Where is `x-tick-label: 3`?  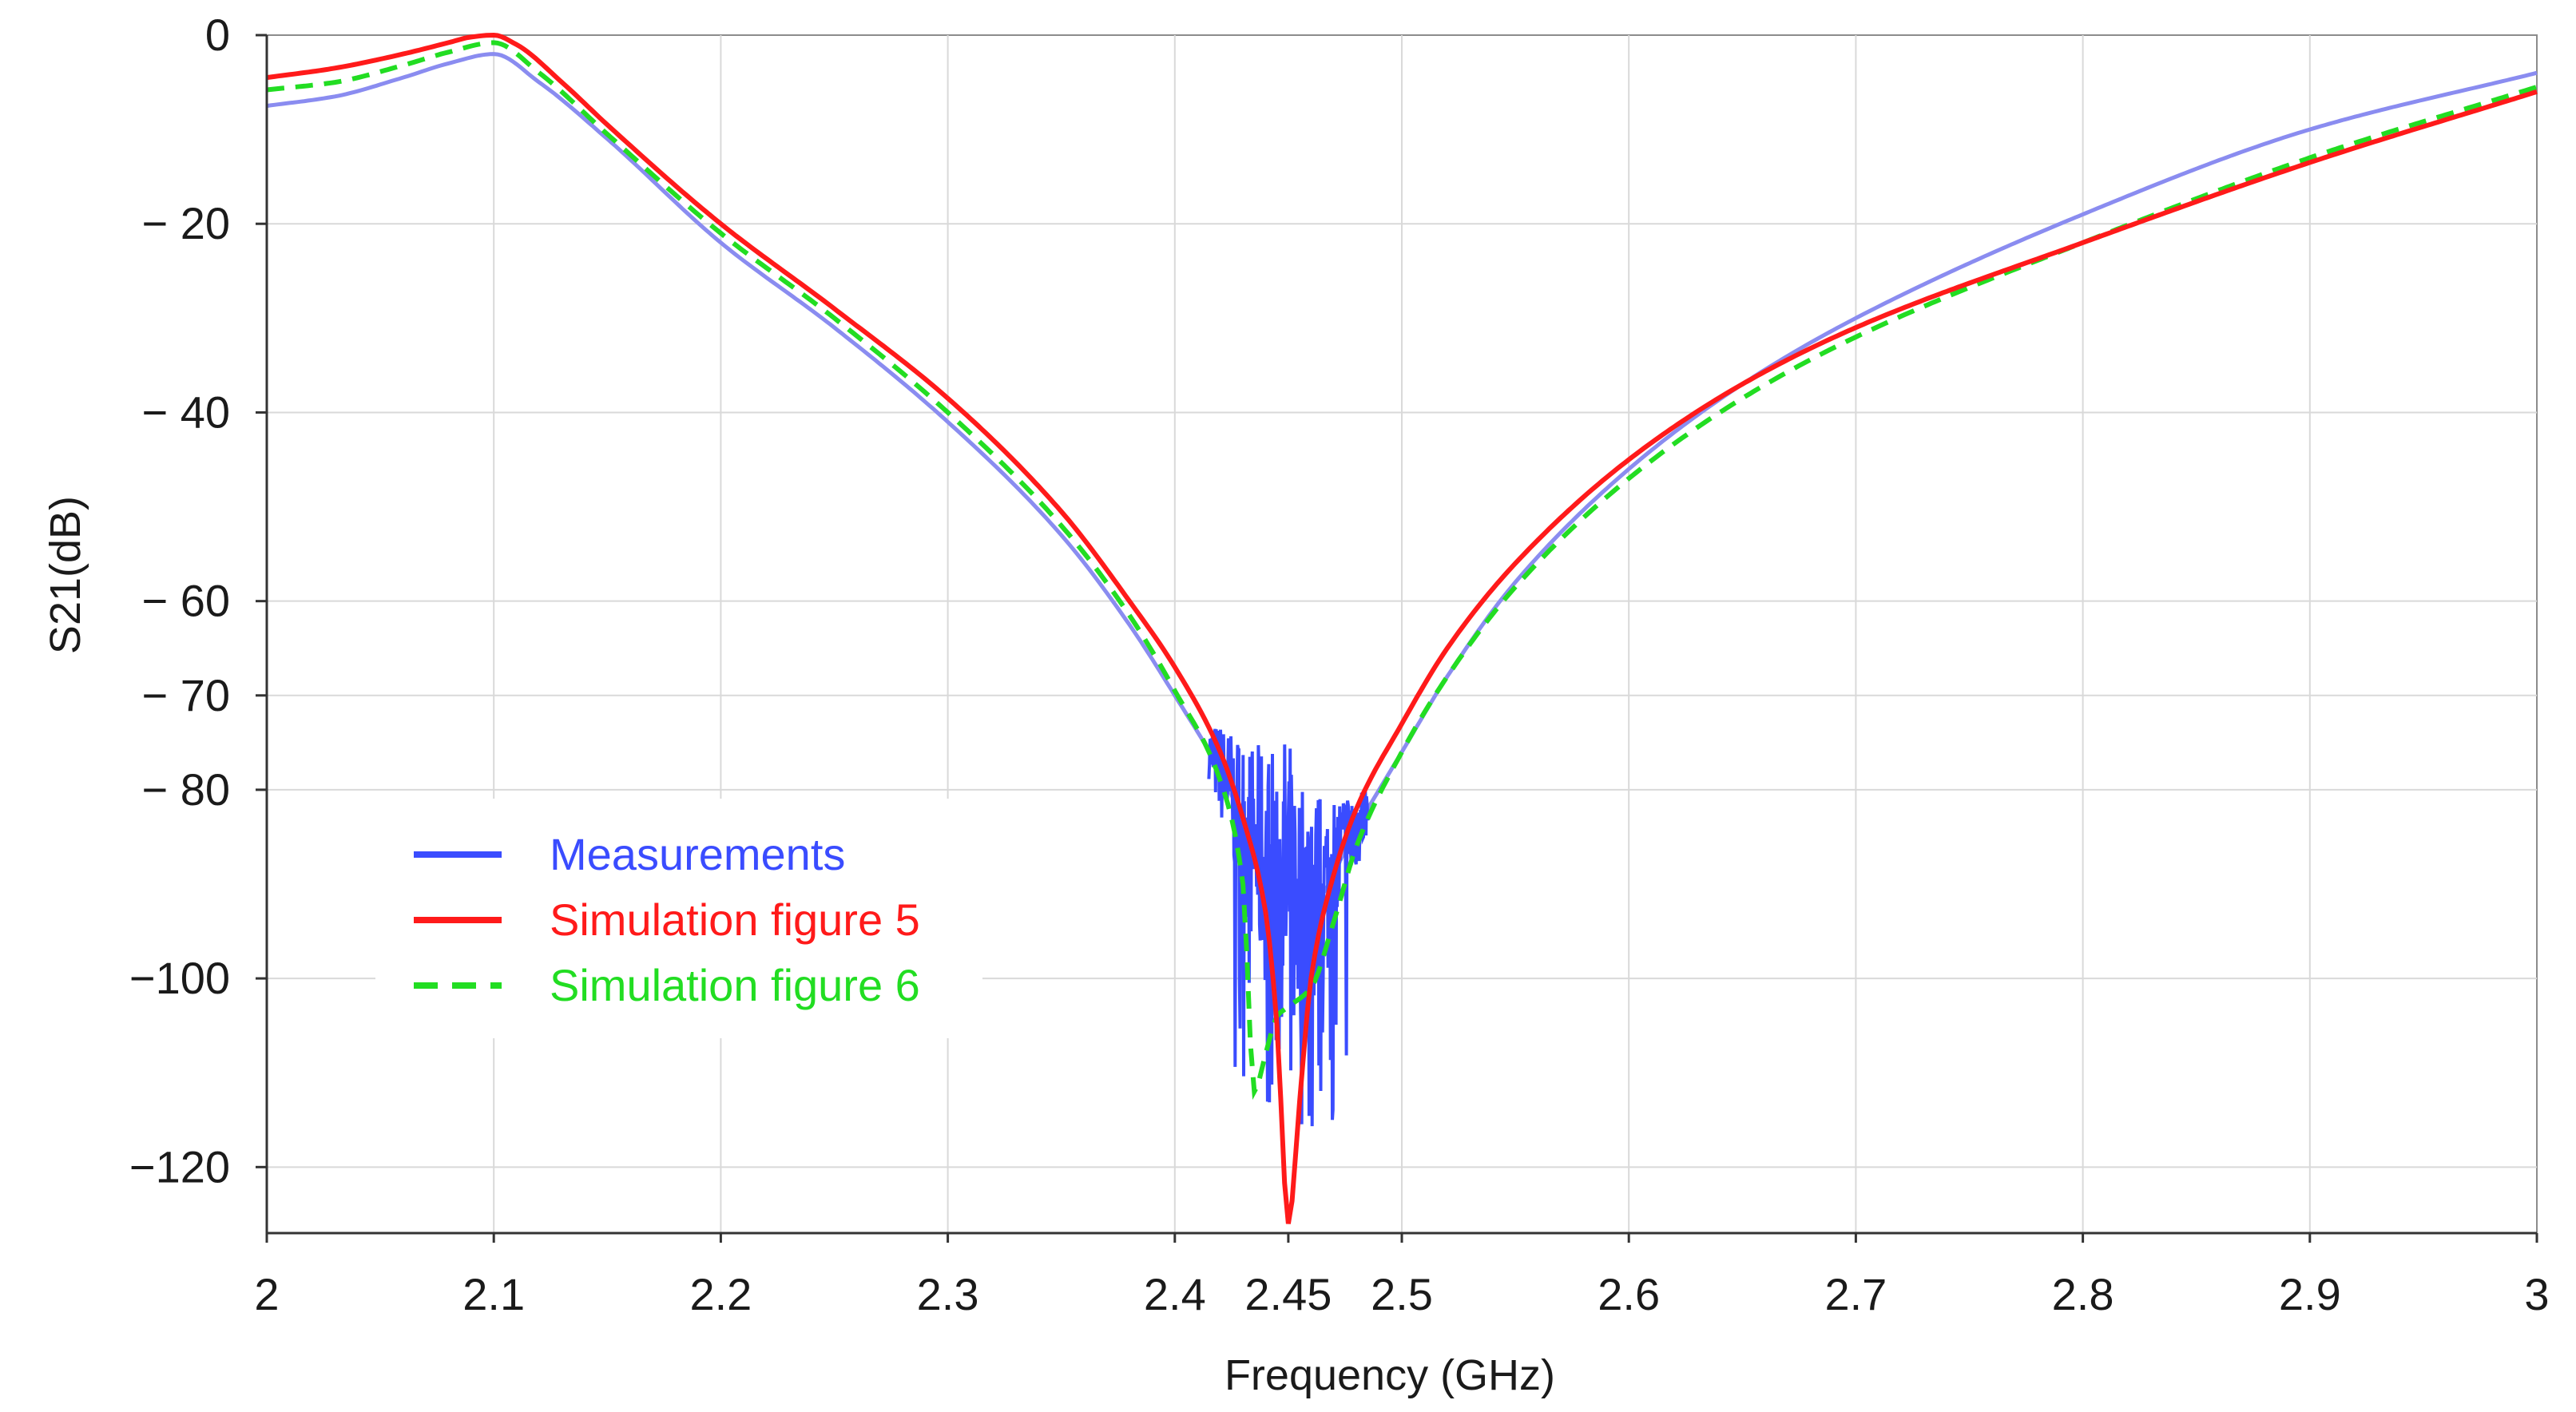 x-tick-label: 3 is located at coordinates (2536, 1294).